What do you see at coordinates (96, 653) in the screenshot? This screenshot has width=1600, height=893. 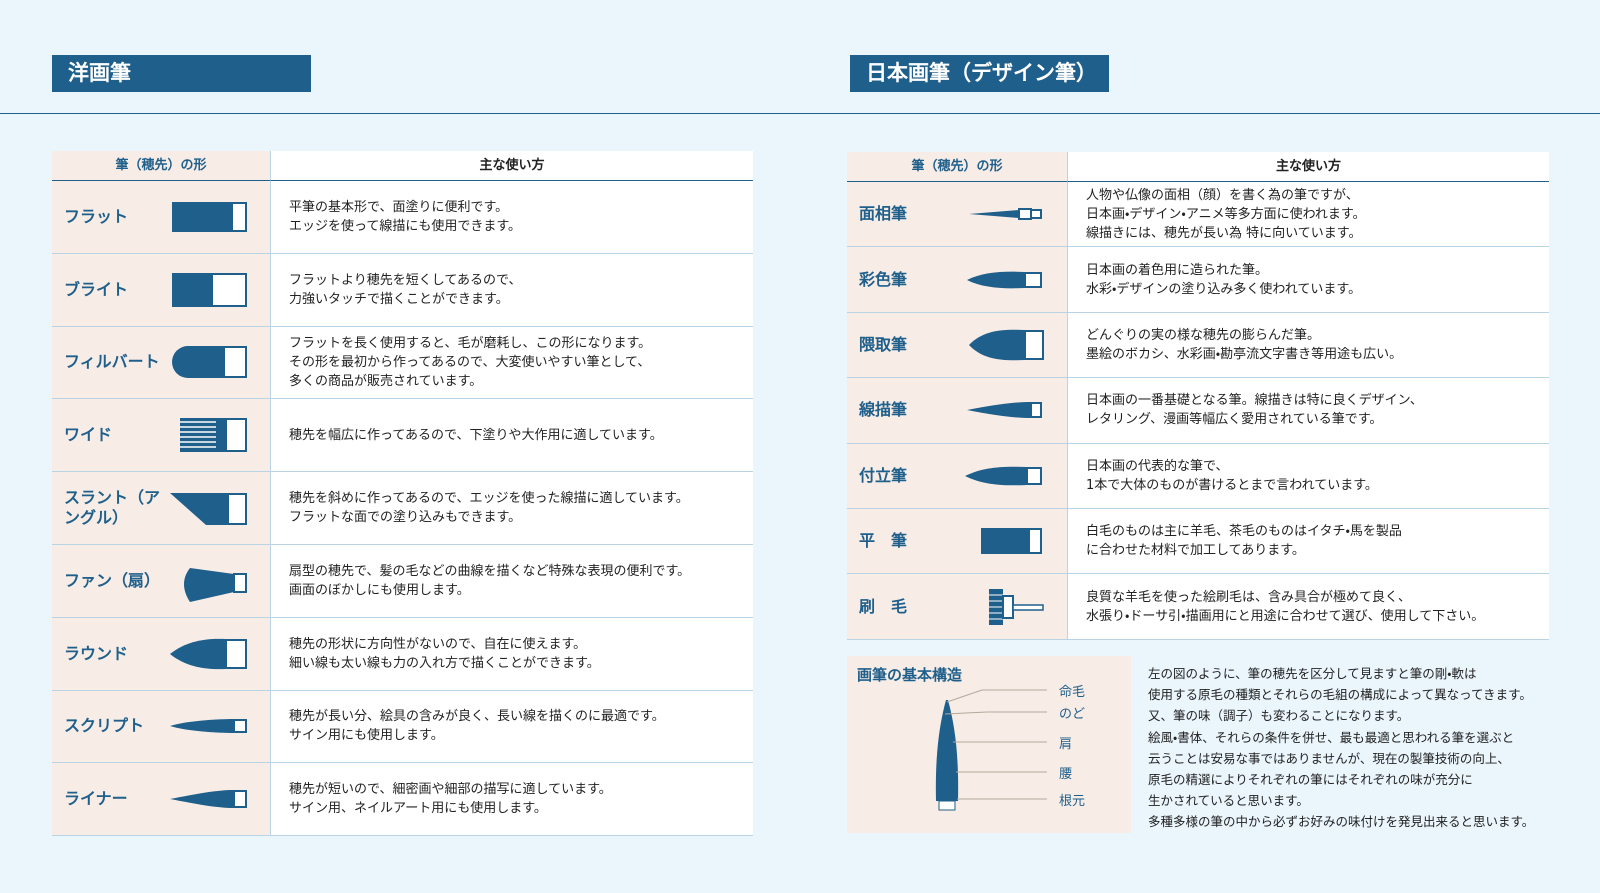 I see `brush-name: ラウンド` at bounding box center [96, 653].